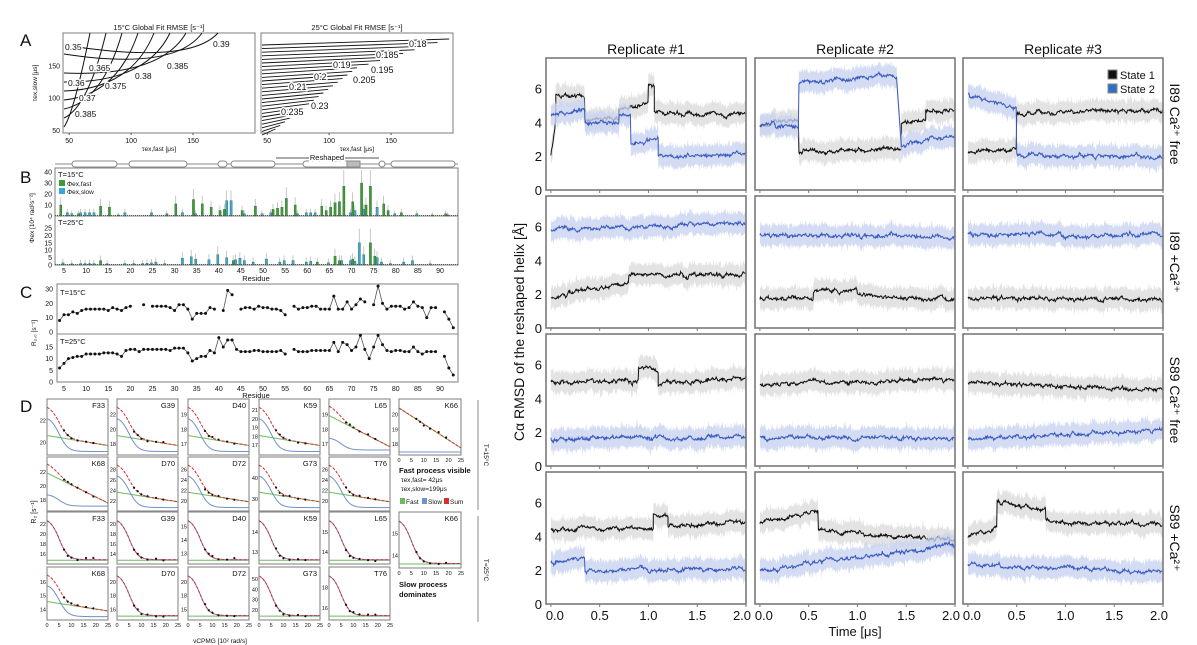  What do you see at coordinates (380, 463) in the screenshot?
I see `residue-label: T76` at bounding box center [380, 463].